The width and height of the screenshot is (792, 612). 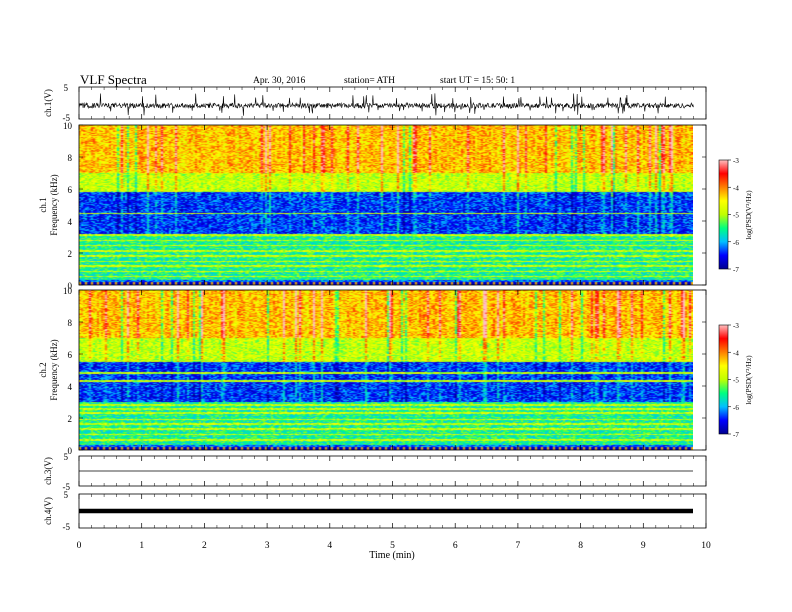 What do you see at coordinates (48, 471) in the screenshot?
I see `ch3-ylabel: ch.3(V)` at bounding box center [48, 471].